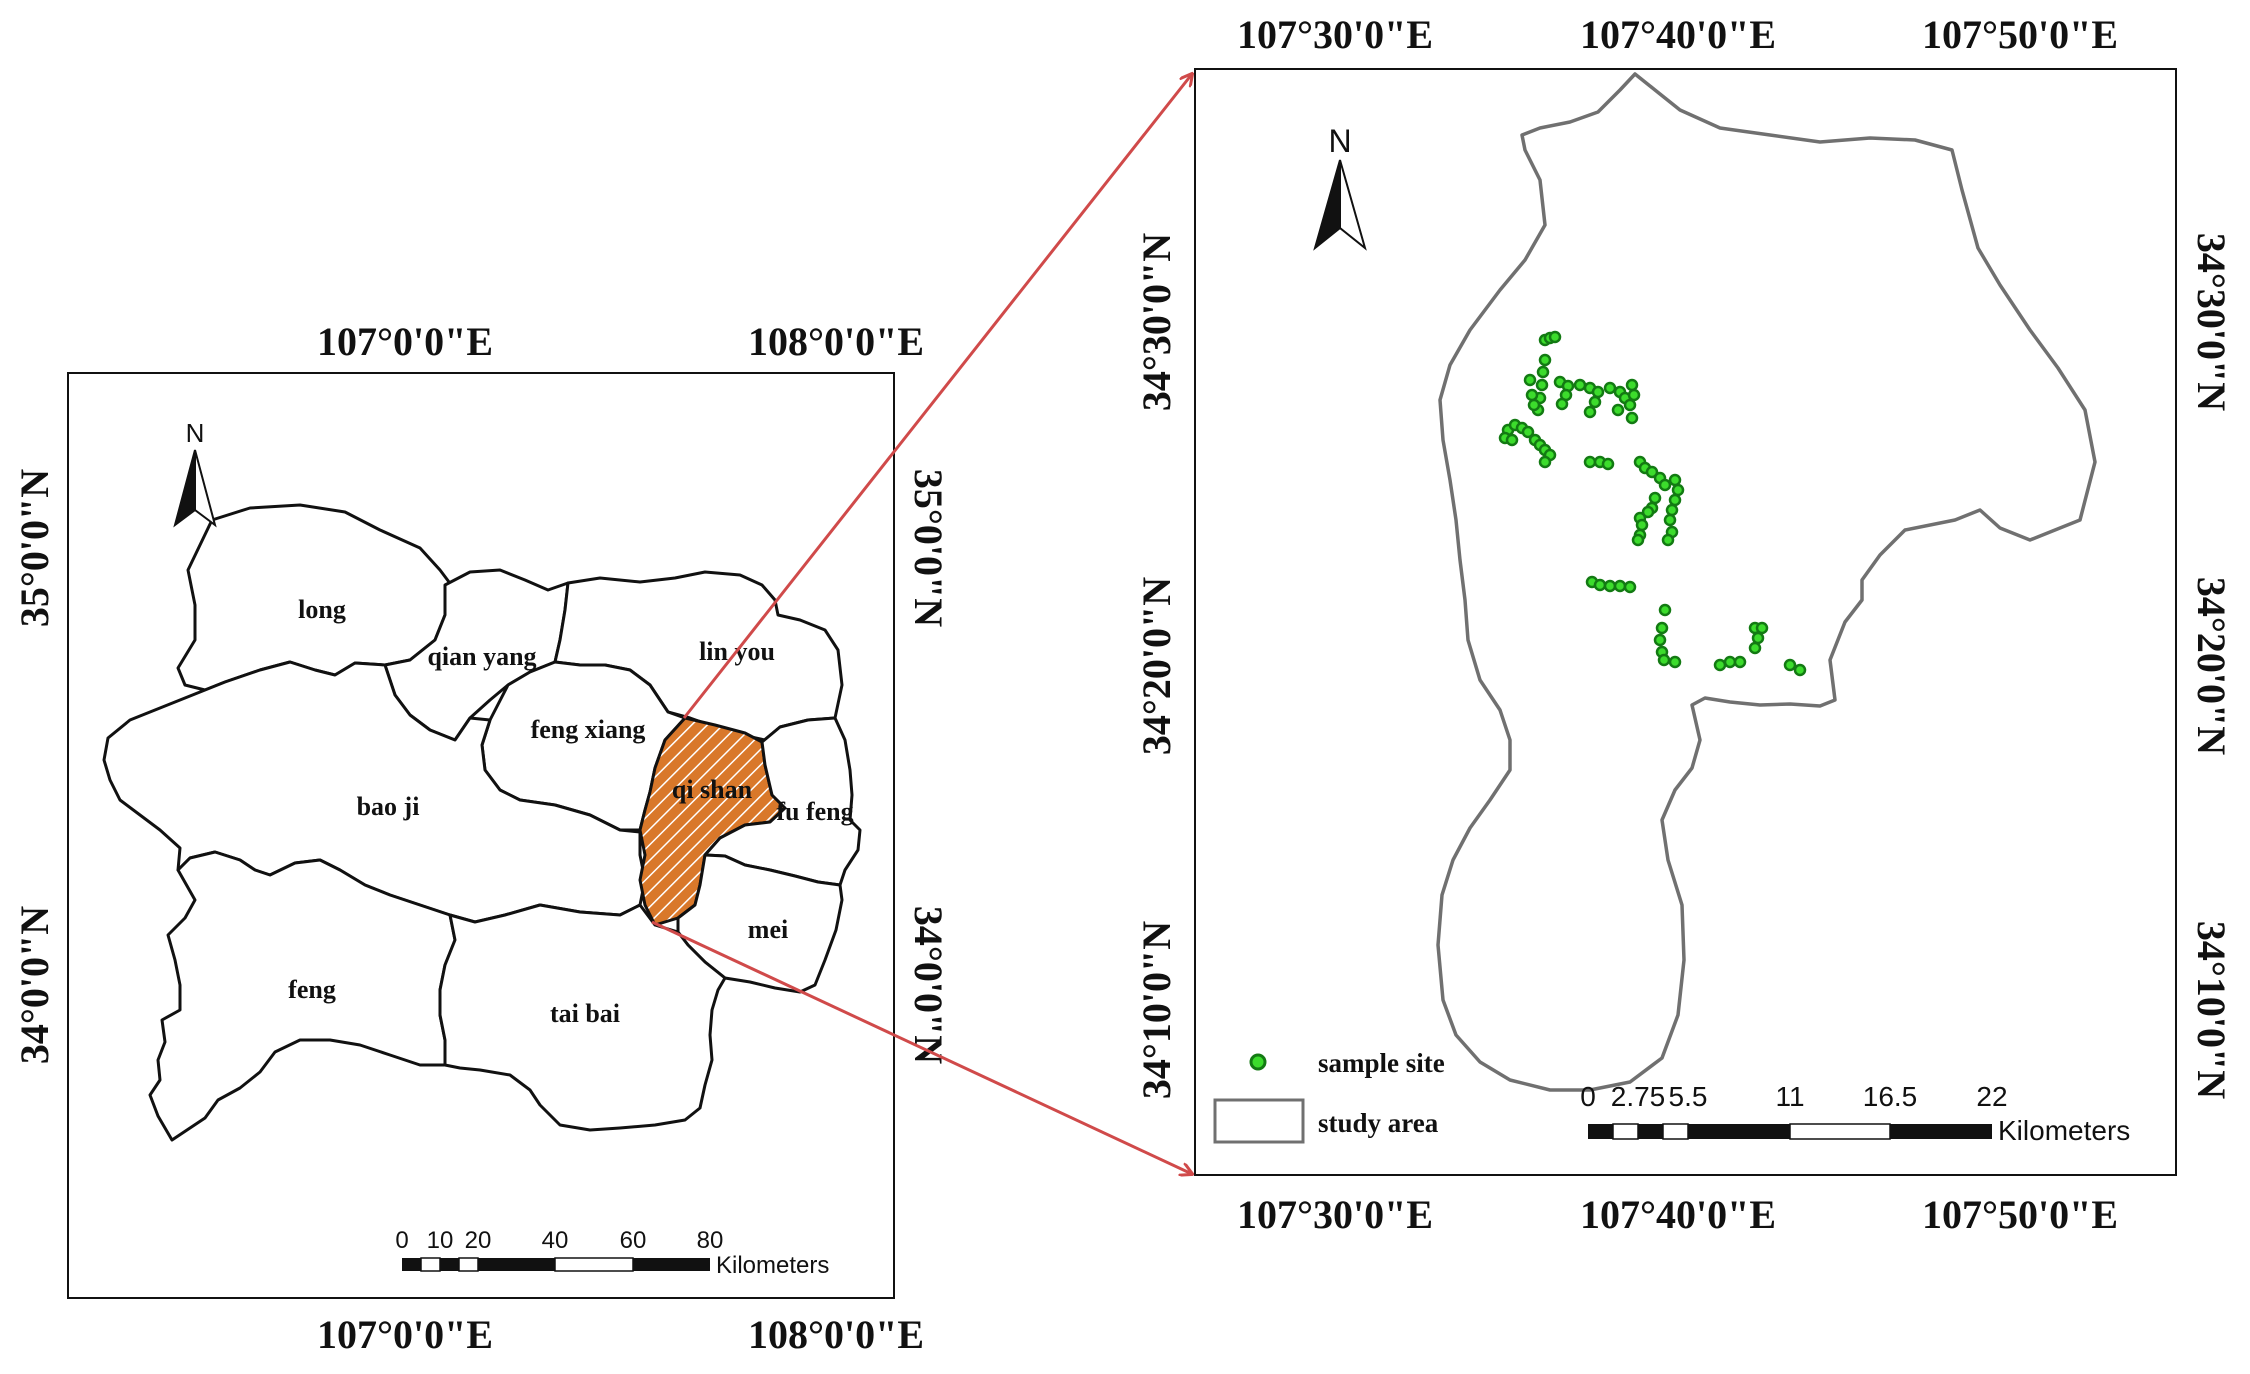 This screenshot has height=1374, width=2250. Describe the element at coordinates (1335, 34) in the screenshot. I see `right-top-lon-label-1: 107°30'0"E` at that location.